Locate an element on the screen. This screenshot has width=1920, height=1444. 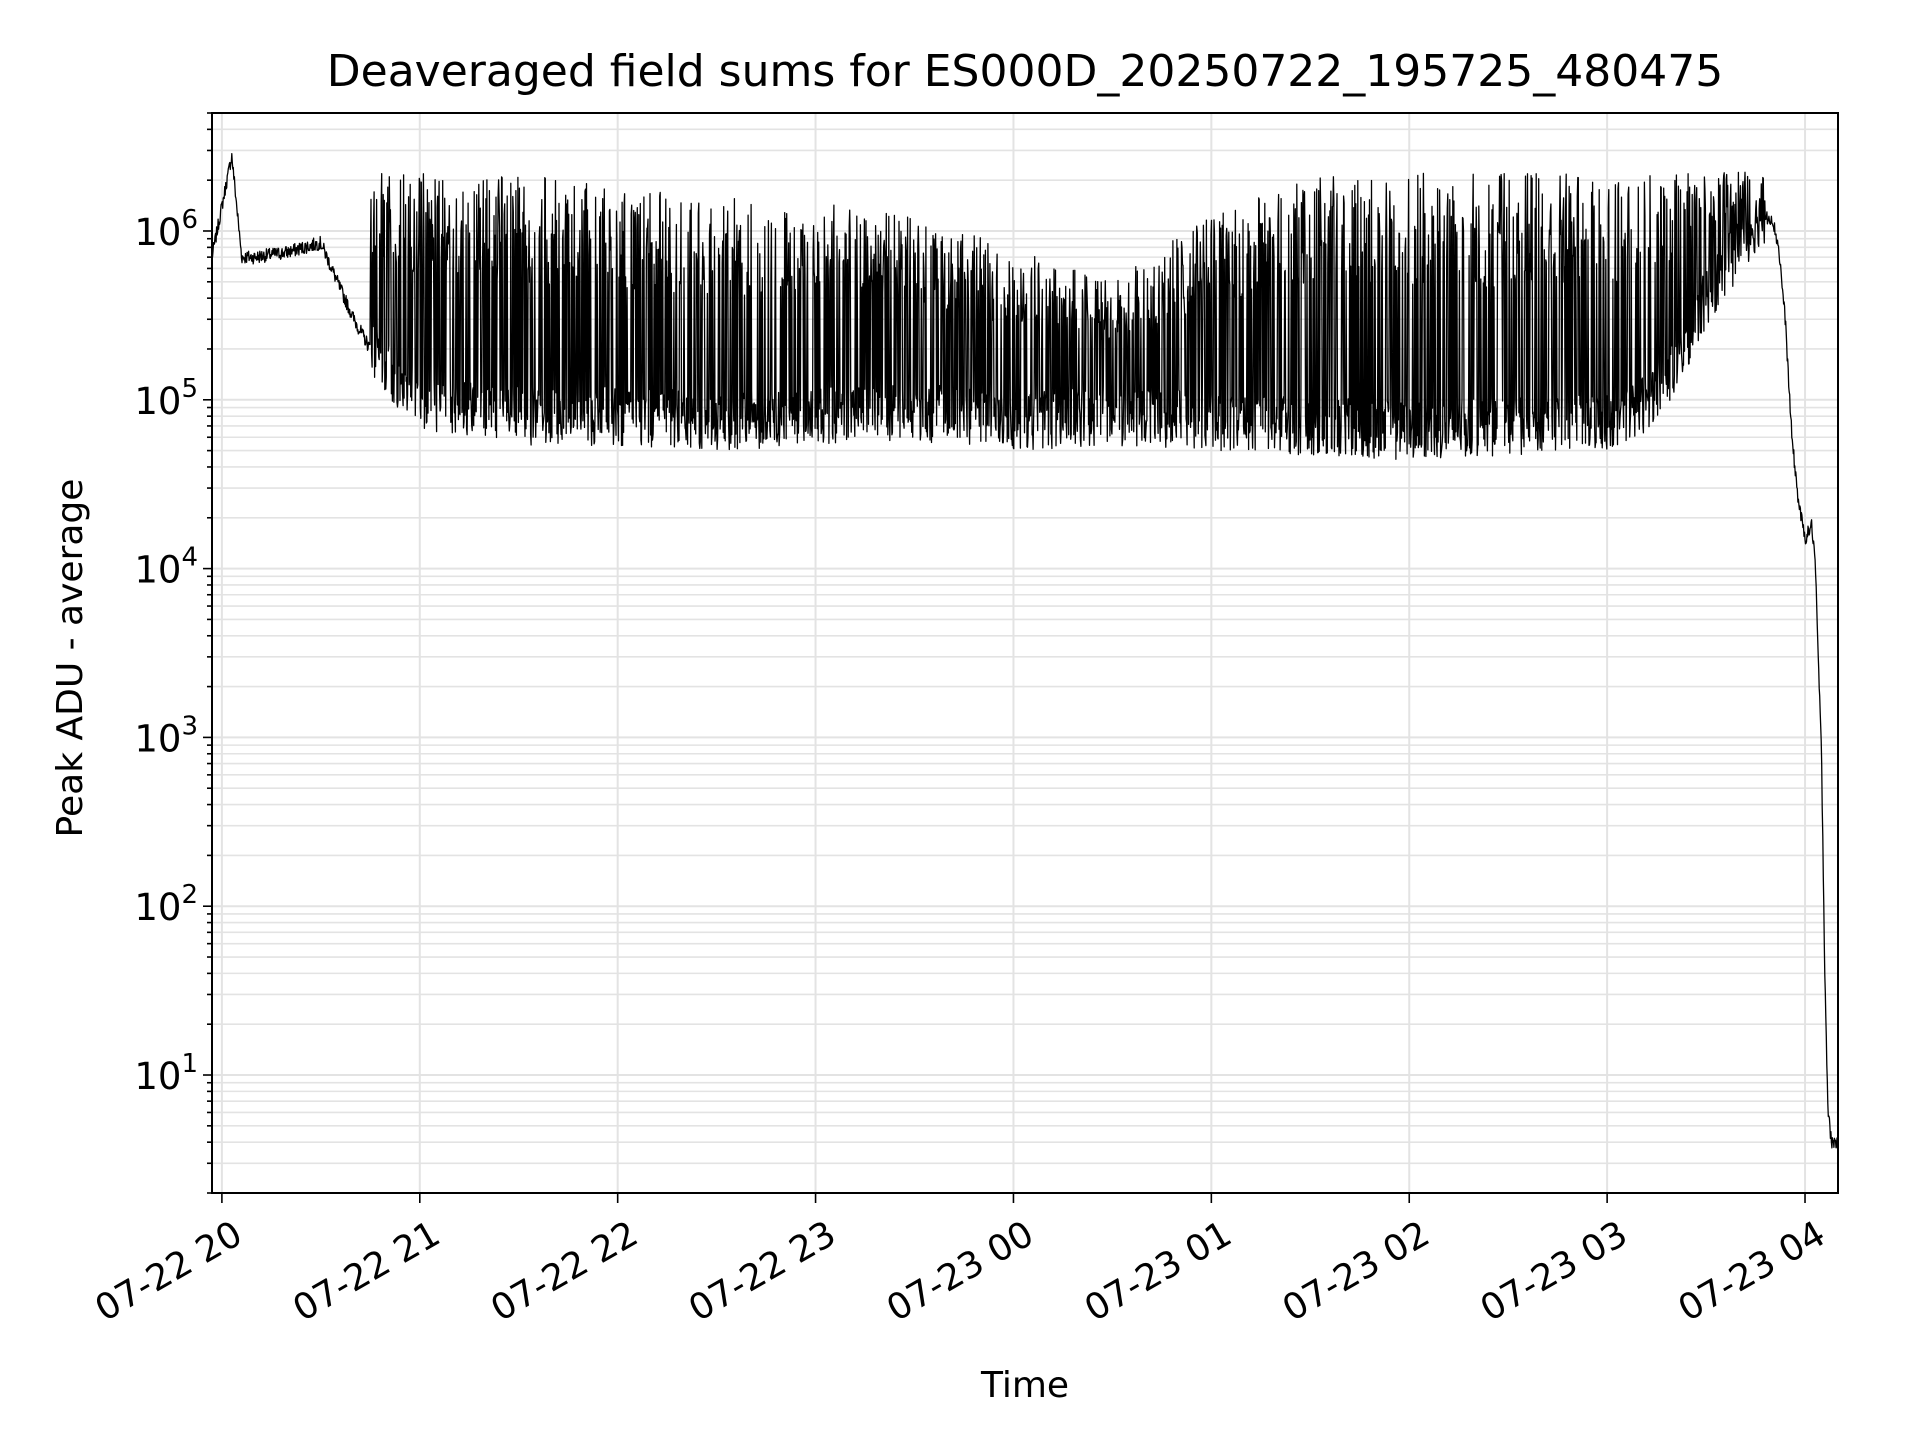
y-tick-label: 10⁴ is located at coordinates (166, 567).